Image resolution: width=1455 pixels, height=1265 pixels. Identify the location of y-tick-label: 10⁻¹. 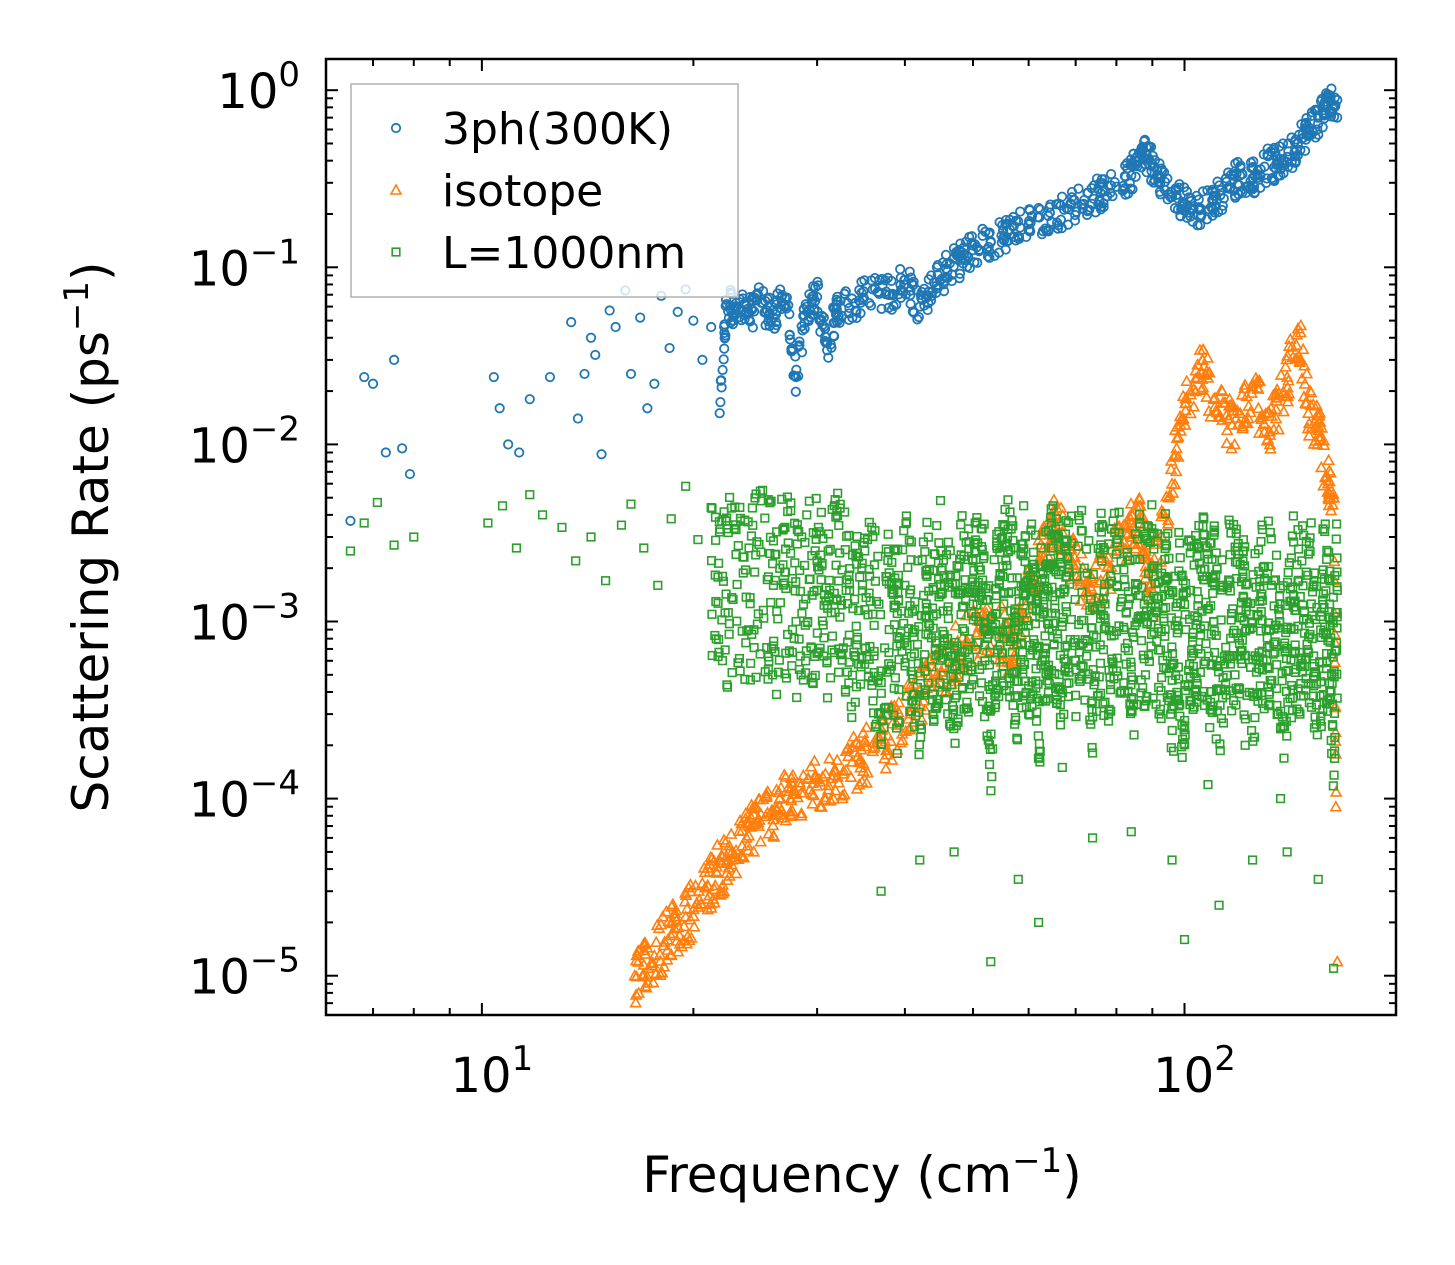
(244, 264).